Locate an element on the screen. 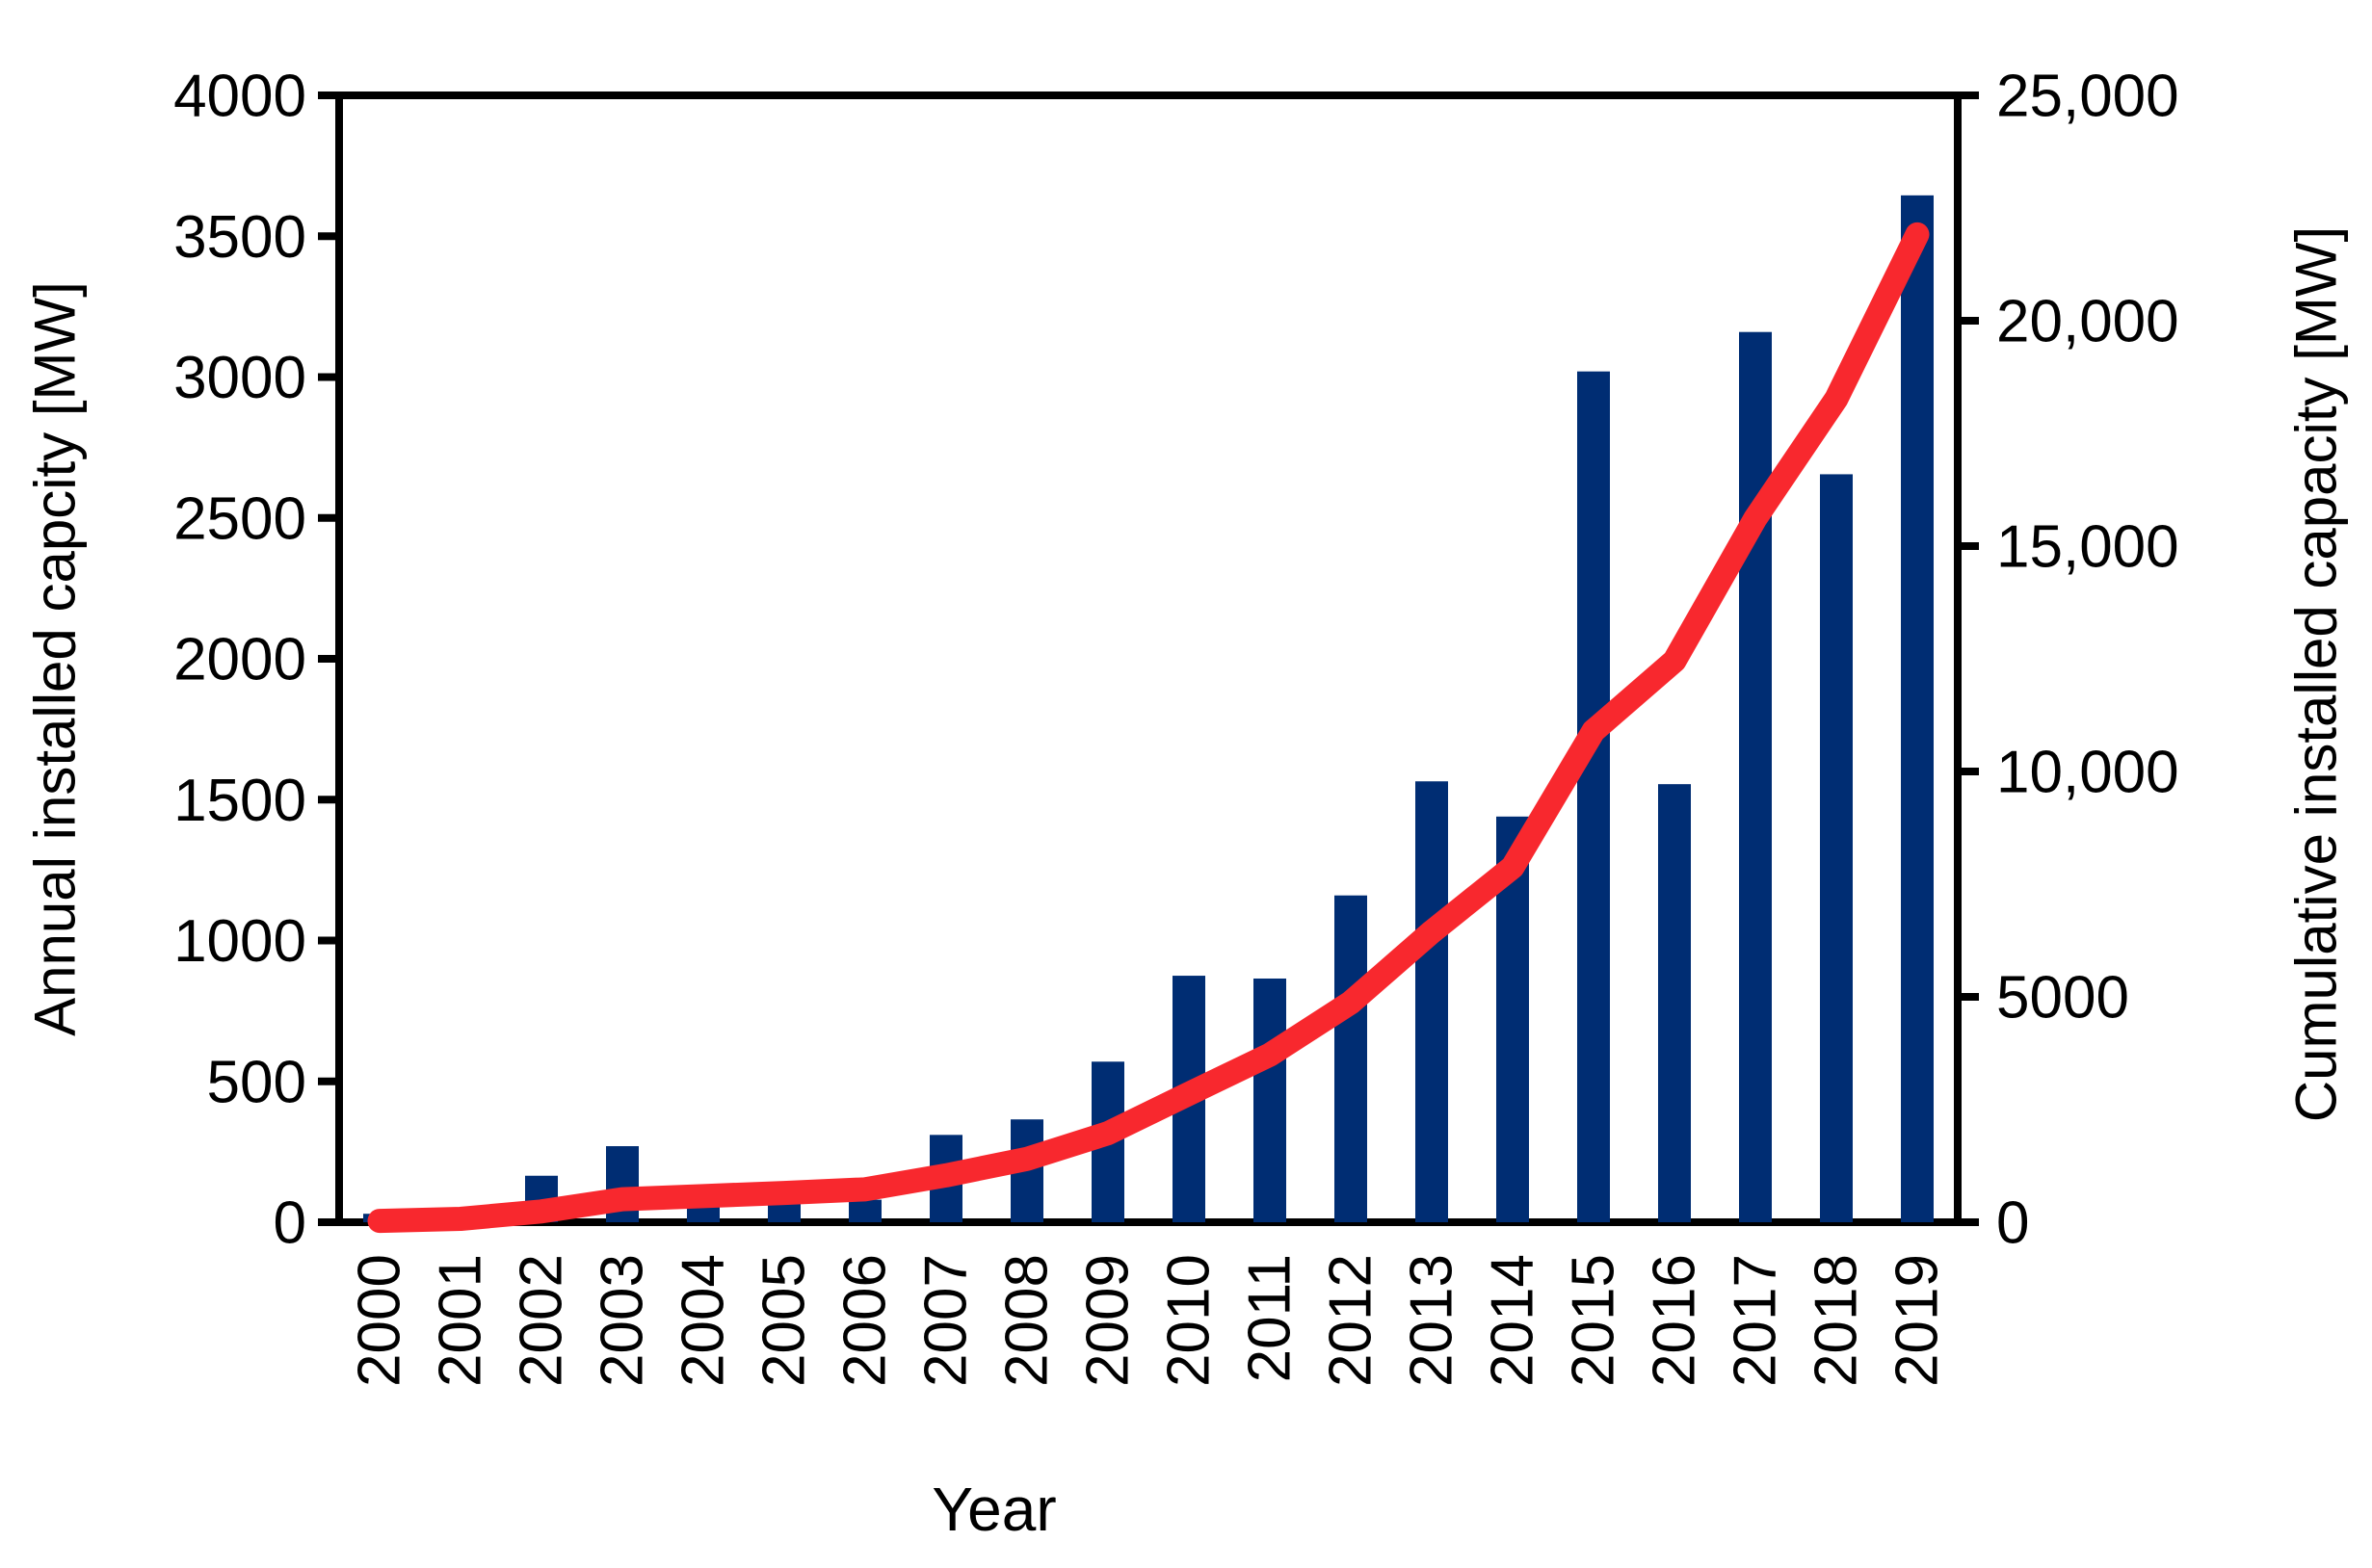 The image size is (2372, 1568). left-axis-tick-label: 3000 is located at coordinates (239, 378).